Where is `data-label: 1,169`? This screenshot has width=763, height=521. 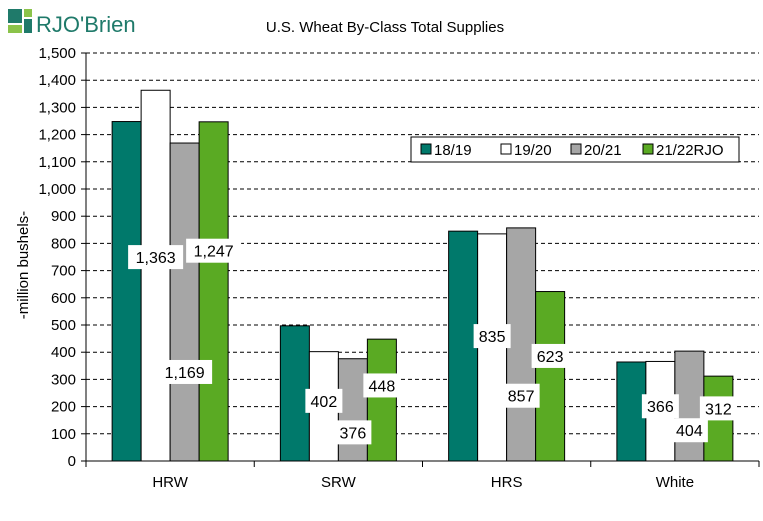 data-label: 1,169 is located at coordinates (185, 371).